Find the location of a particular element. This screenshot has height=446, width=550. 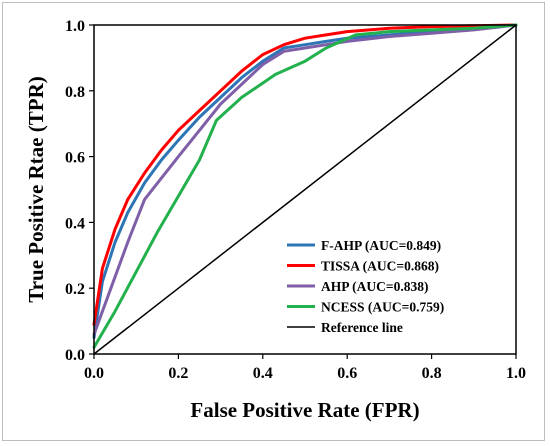

legend-label-3: NCESS (AUC=0.759) is located at coordinates (382, 307).